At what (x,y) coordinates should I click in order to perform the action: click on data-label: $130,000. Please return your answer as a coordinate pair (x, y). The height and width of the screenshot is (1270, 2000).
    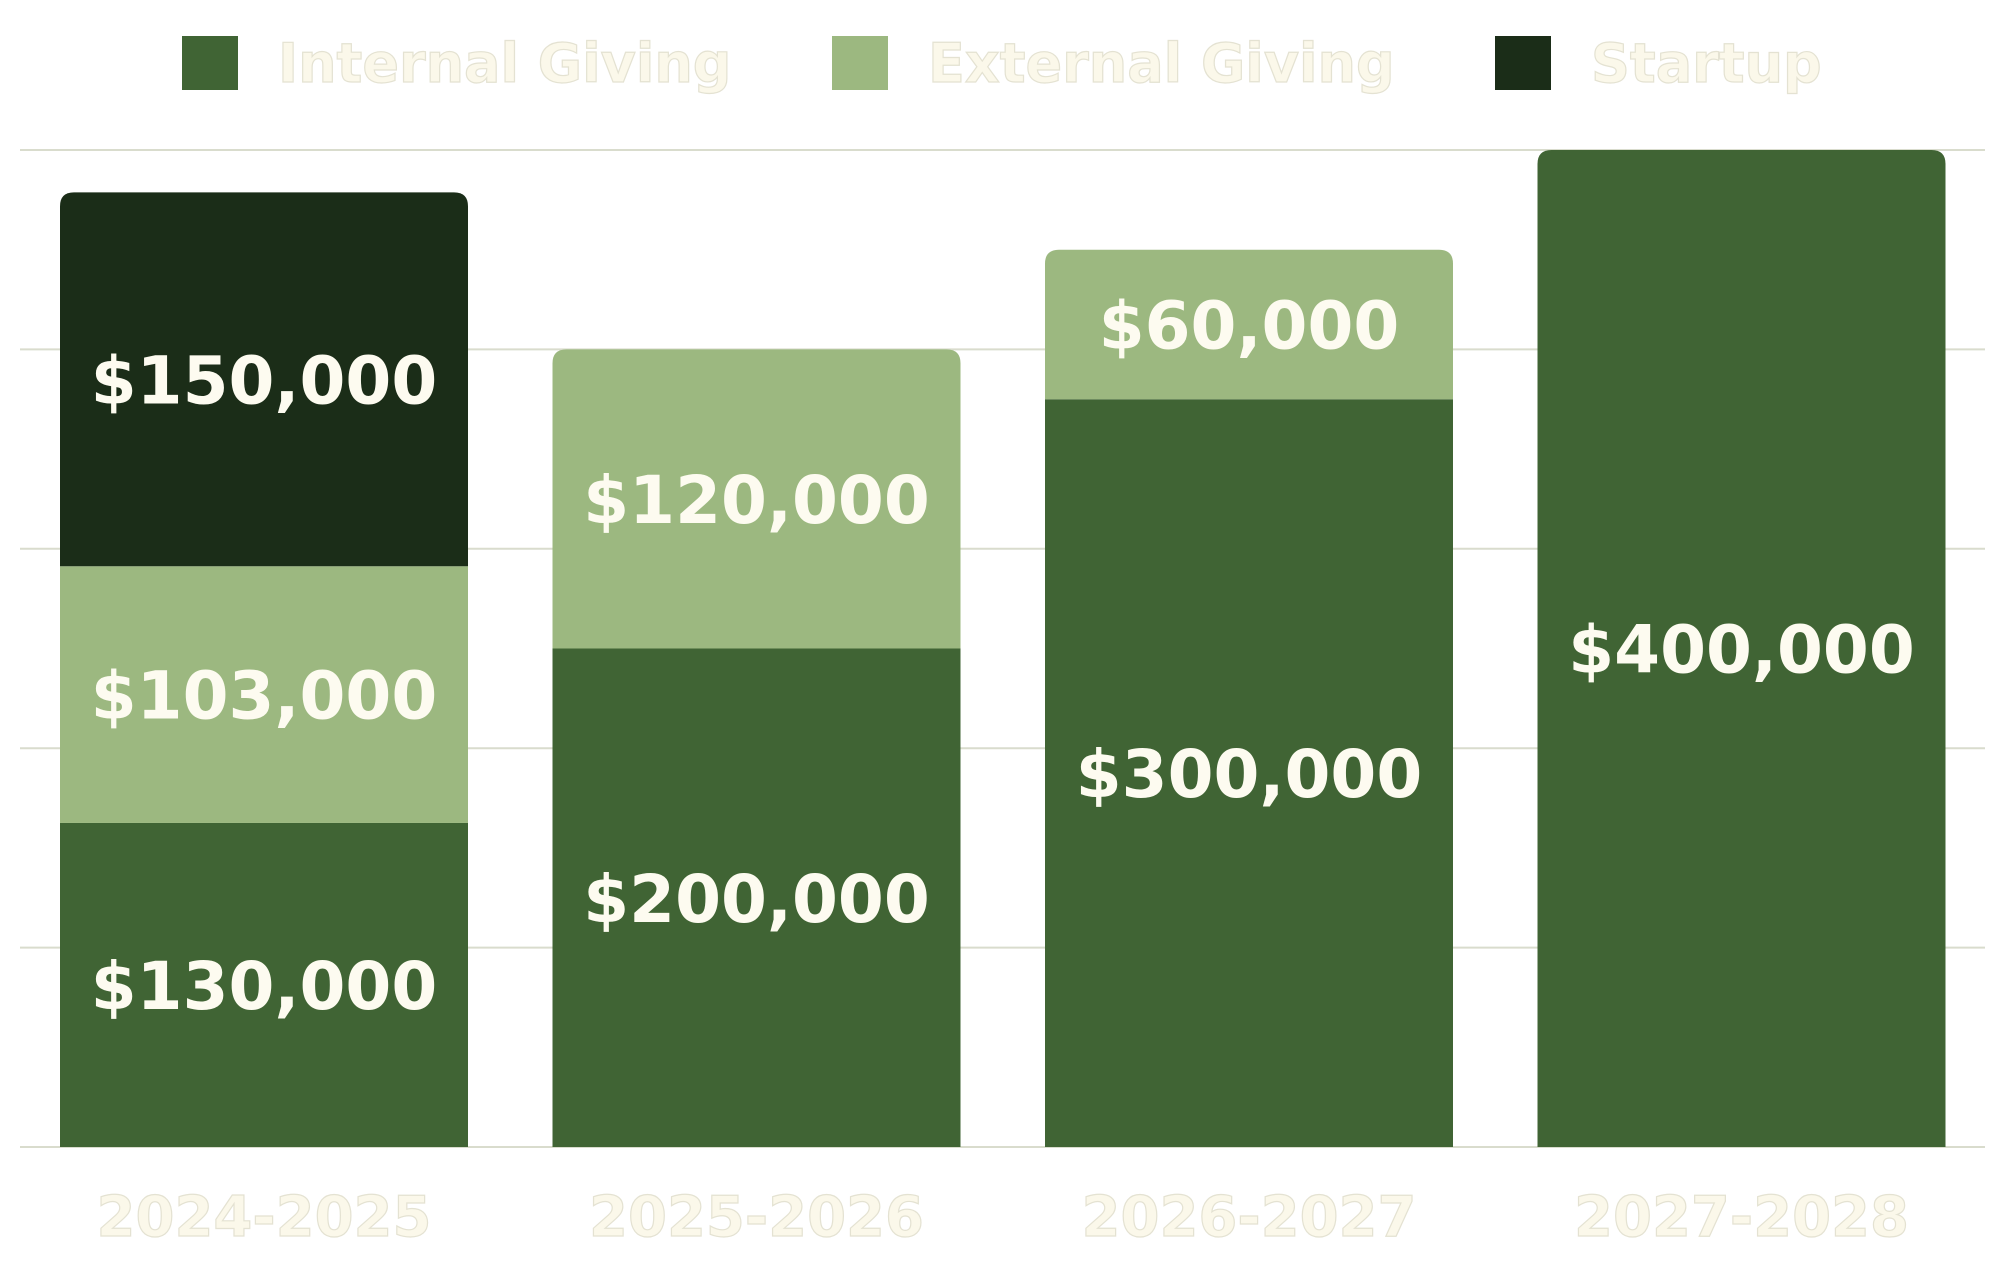
    Looking at the image, I should click on (264, 986).